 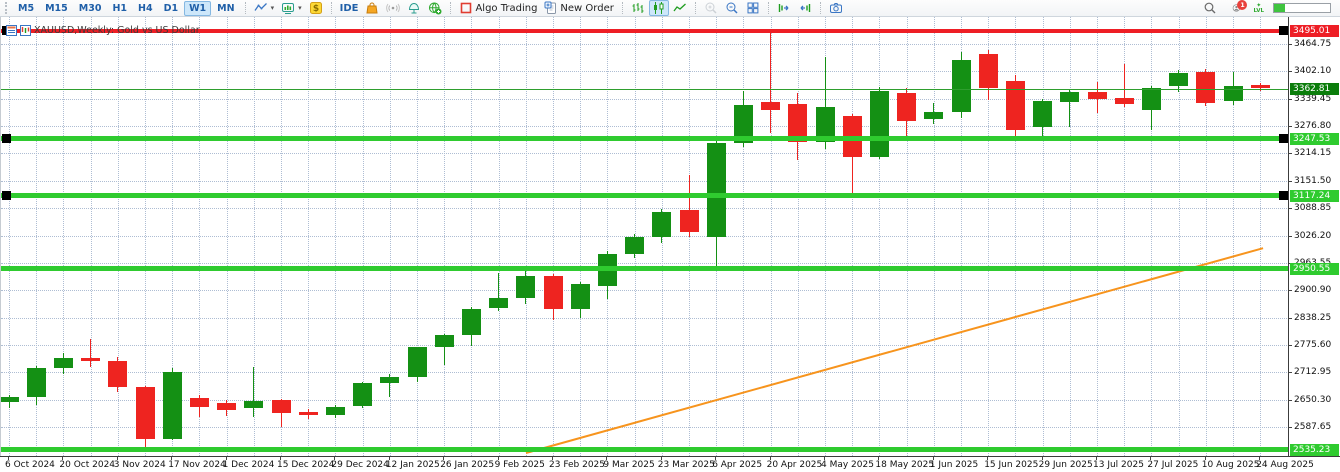 I want to click on horizontal-line-2950.55, so click(x=644, y=268).